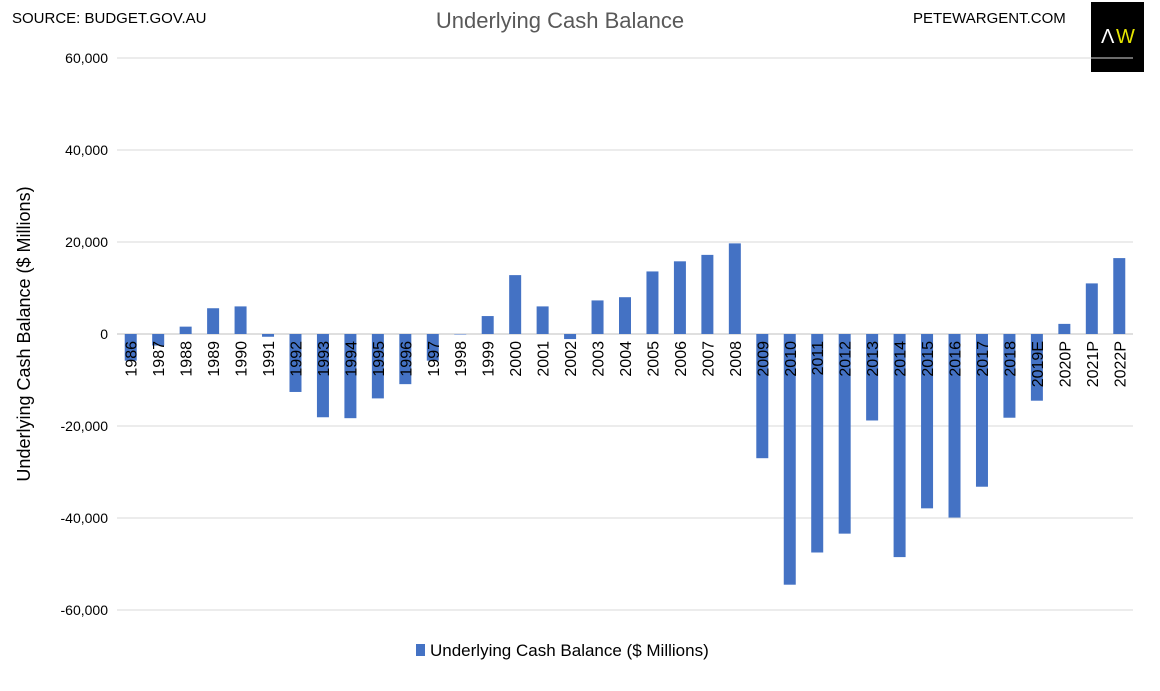 The width and height of the screenshot is (1160, 691). Describe the element at coordinates (214, 359) in the screenshot. I see `x-tick-label: 1989` at that location.